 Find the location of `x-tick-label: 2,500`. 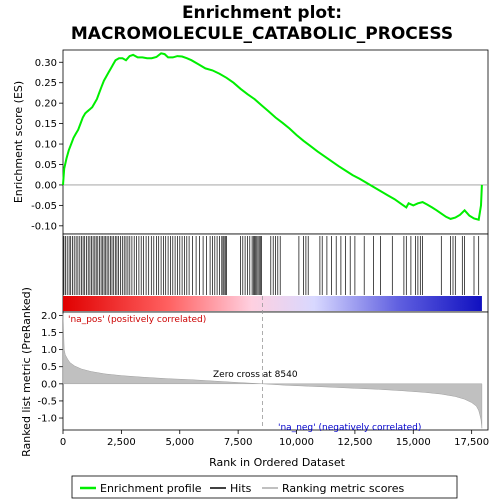

x-tick-label: 2,500 is located at coordinates (121, 442).